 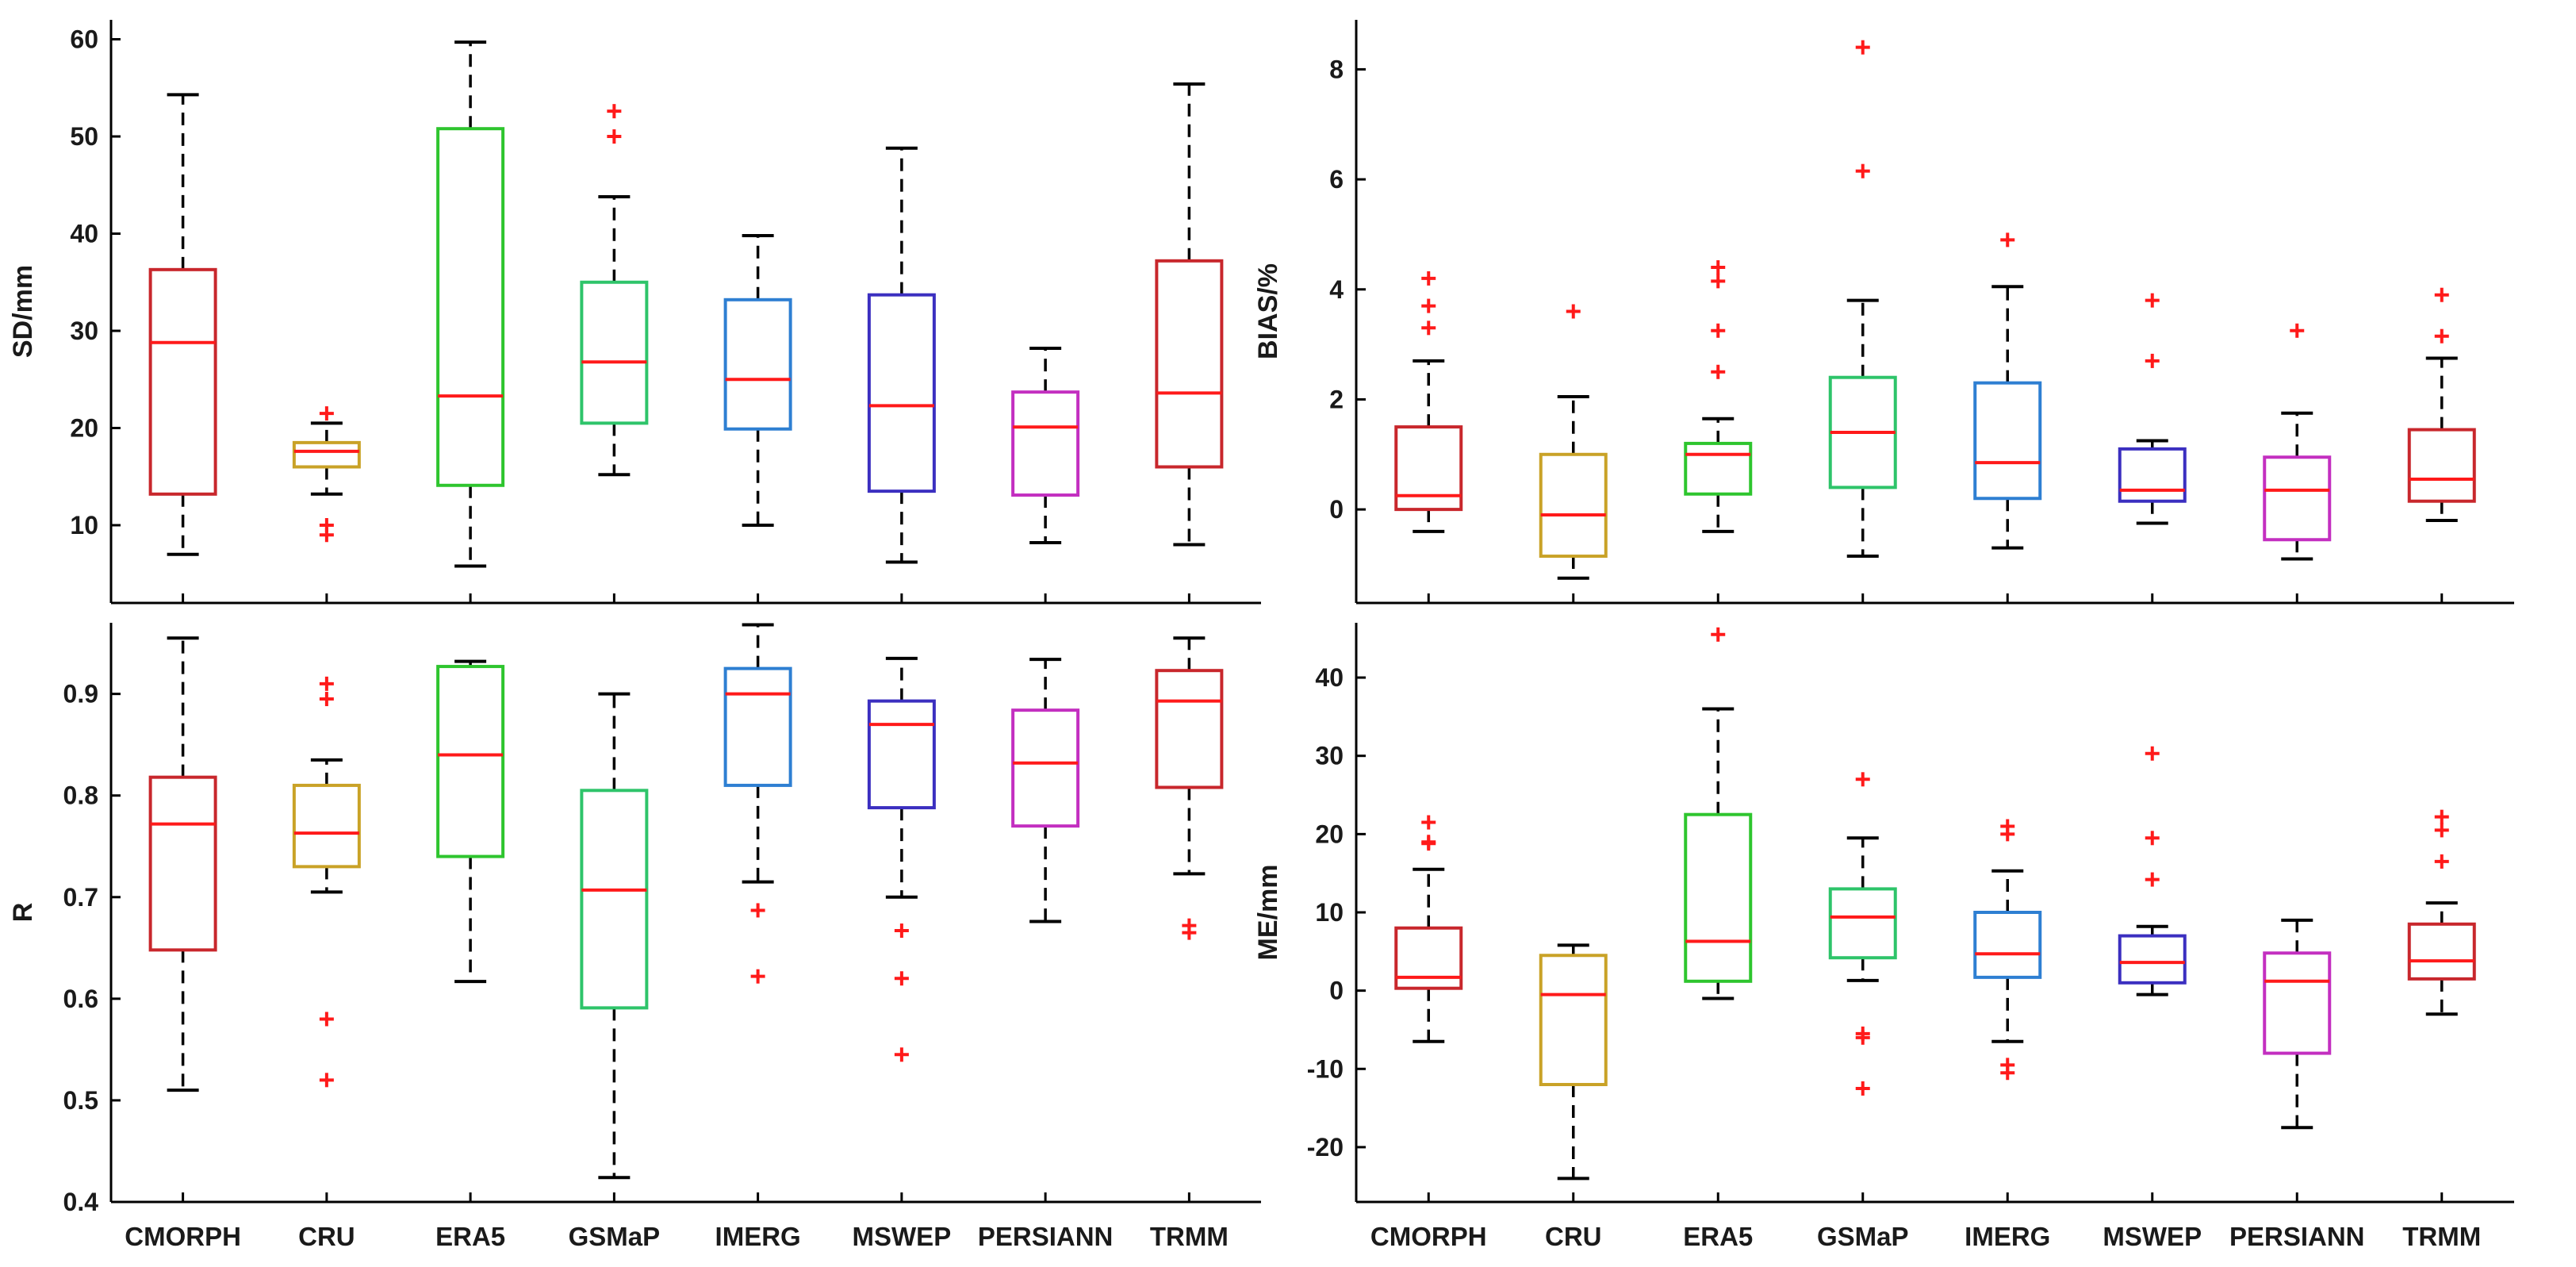 I want to click on y-tick-label: 8, so click(x=1336, y=69).